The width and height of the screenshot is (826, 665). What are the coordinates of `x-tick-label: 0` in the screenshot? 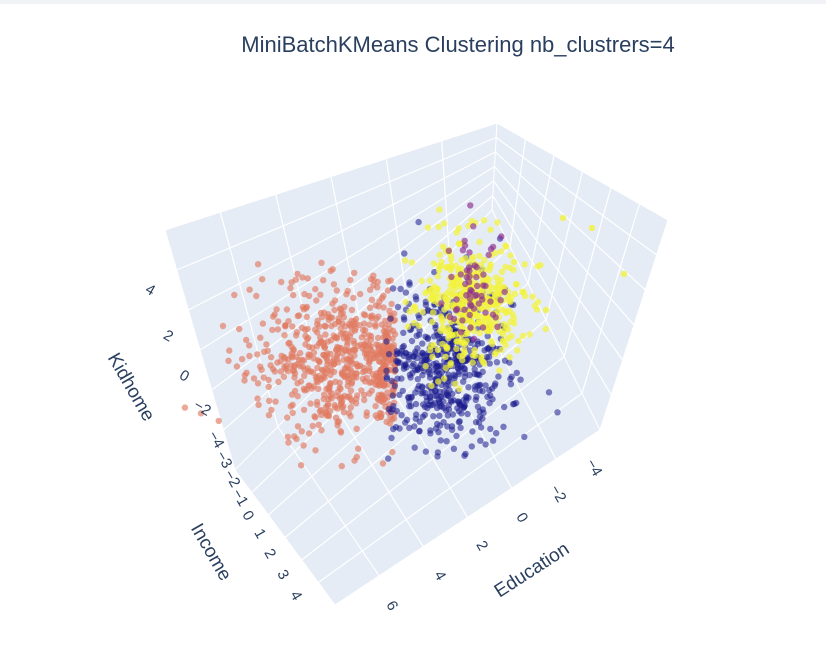 It's located at (521, 518).